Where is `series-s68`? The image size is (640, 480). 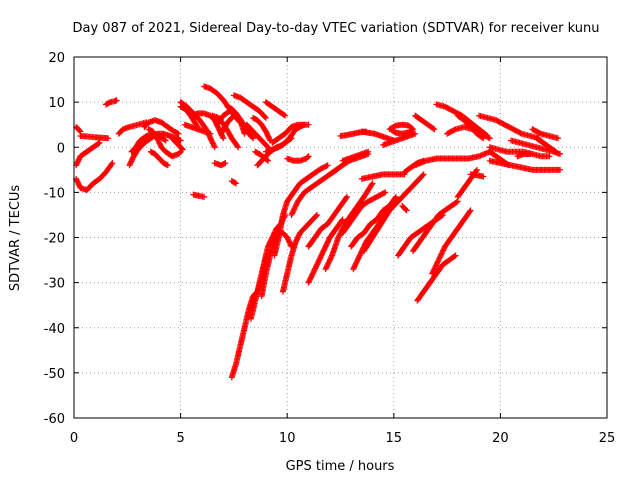
series-s68 is located at coordinates (509, 127).